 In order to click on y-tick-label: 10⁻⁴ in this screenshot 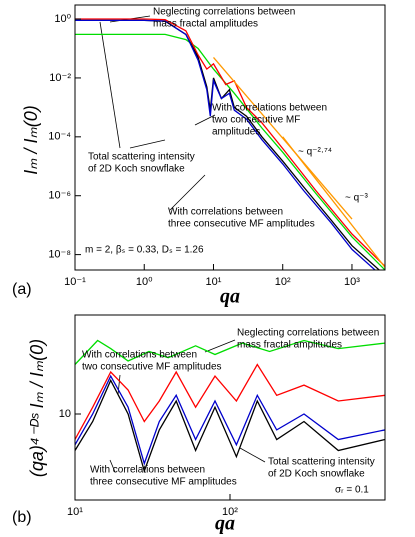, I will do `click(59, 137)`.